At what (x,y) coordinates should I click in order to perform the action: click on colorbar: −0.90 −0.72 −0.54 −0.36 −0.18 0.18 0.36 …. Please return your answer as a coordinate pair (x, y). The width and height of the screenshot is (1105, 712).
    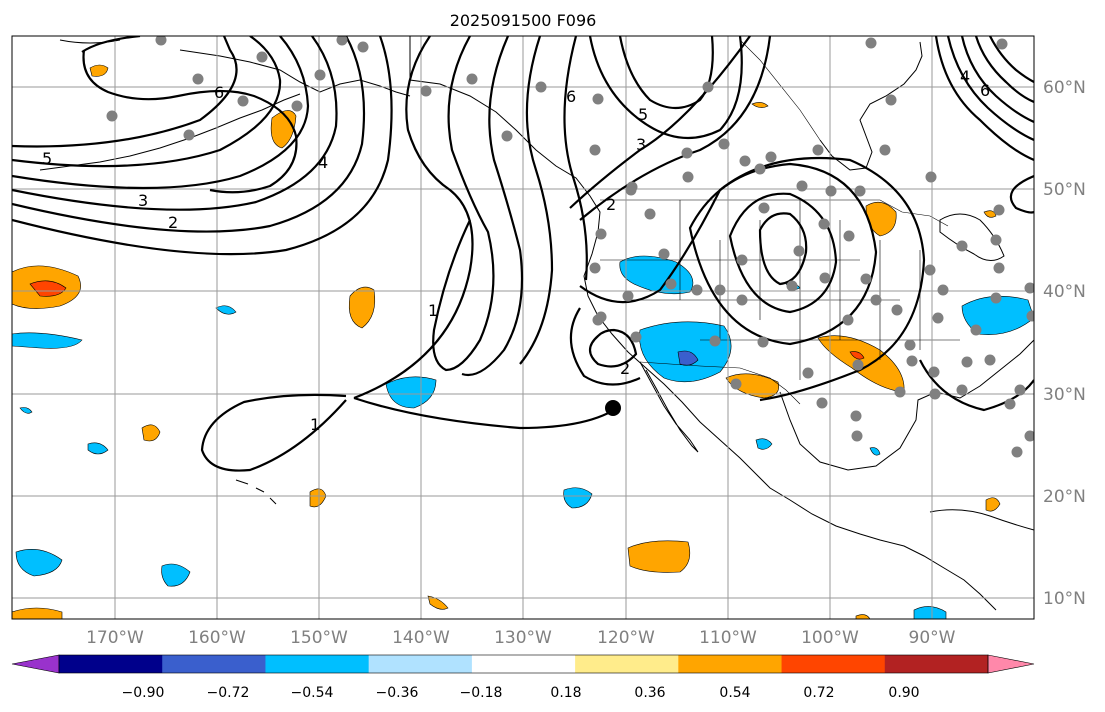
    Looking at the image, I should click on (523, 677).